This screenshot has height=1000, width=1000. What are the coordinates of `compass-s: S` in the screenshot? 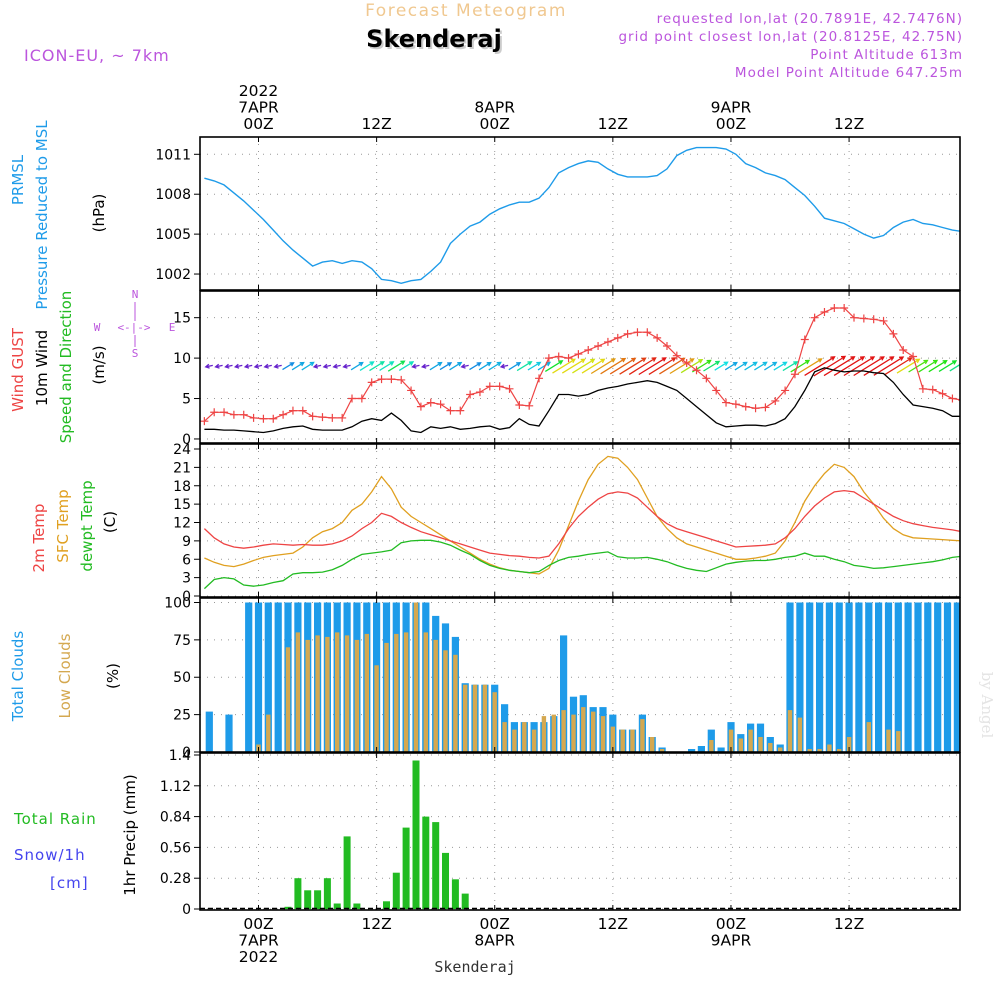 It's located at (135, 353).